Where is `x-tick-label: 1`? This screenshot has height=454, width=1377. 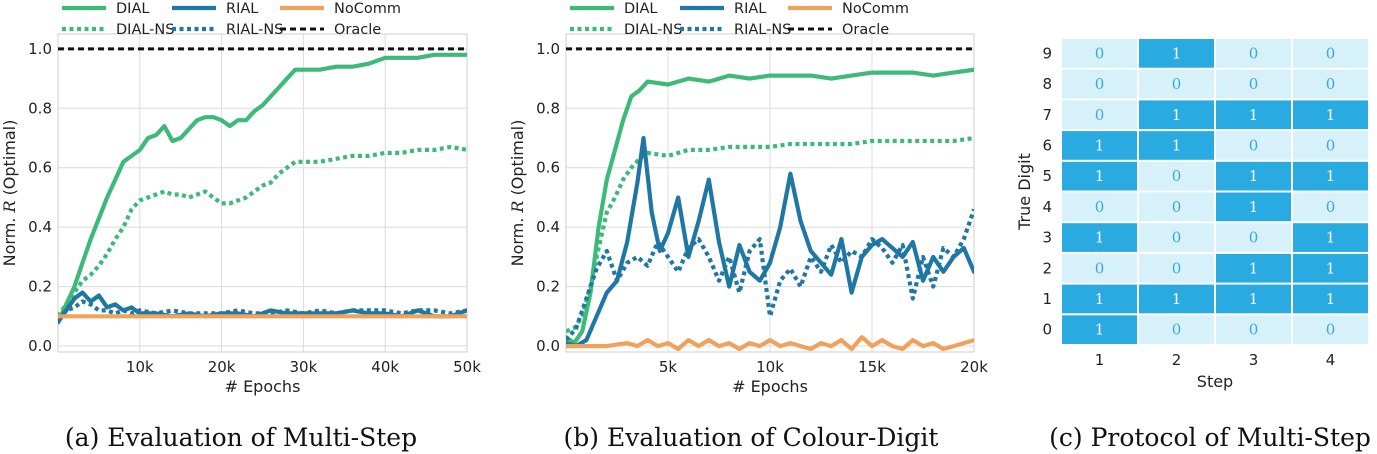
x-tick-label: 1 is located at coordinates (1100, 360).